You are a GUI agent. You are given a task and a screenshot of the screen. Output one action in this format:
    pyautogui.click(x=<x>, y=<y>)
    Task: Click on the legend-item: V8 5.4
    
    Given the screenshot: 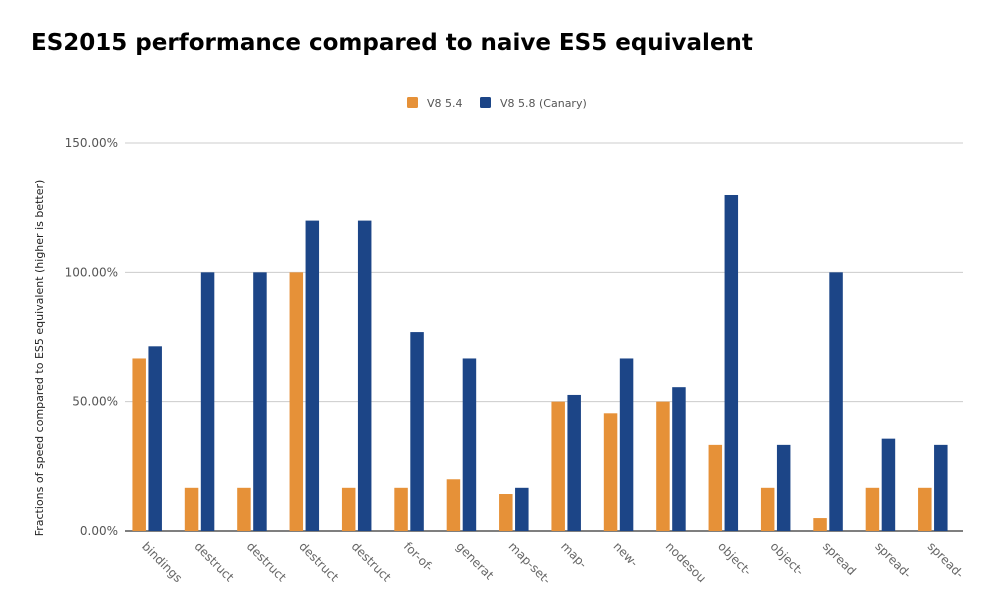 What is the action you would take?
    pyautogui.click(x=435, y=103)
    